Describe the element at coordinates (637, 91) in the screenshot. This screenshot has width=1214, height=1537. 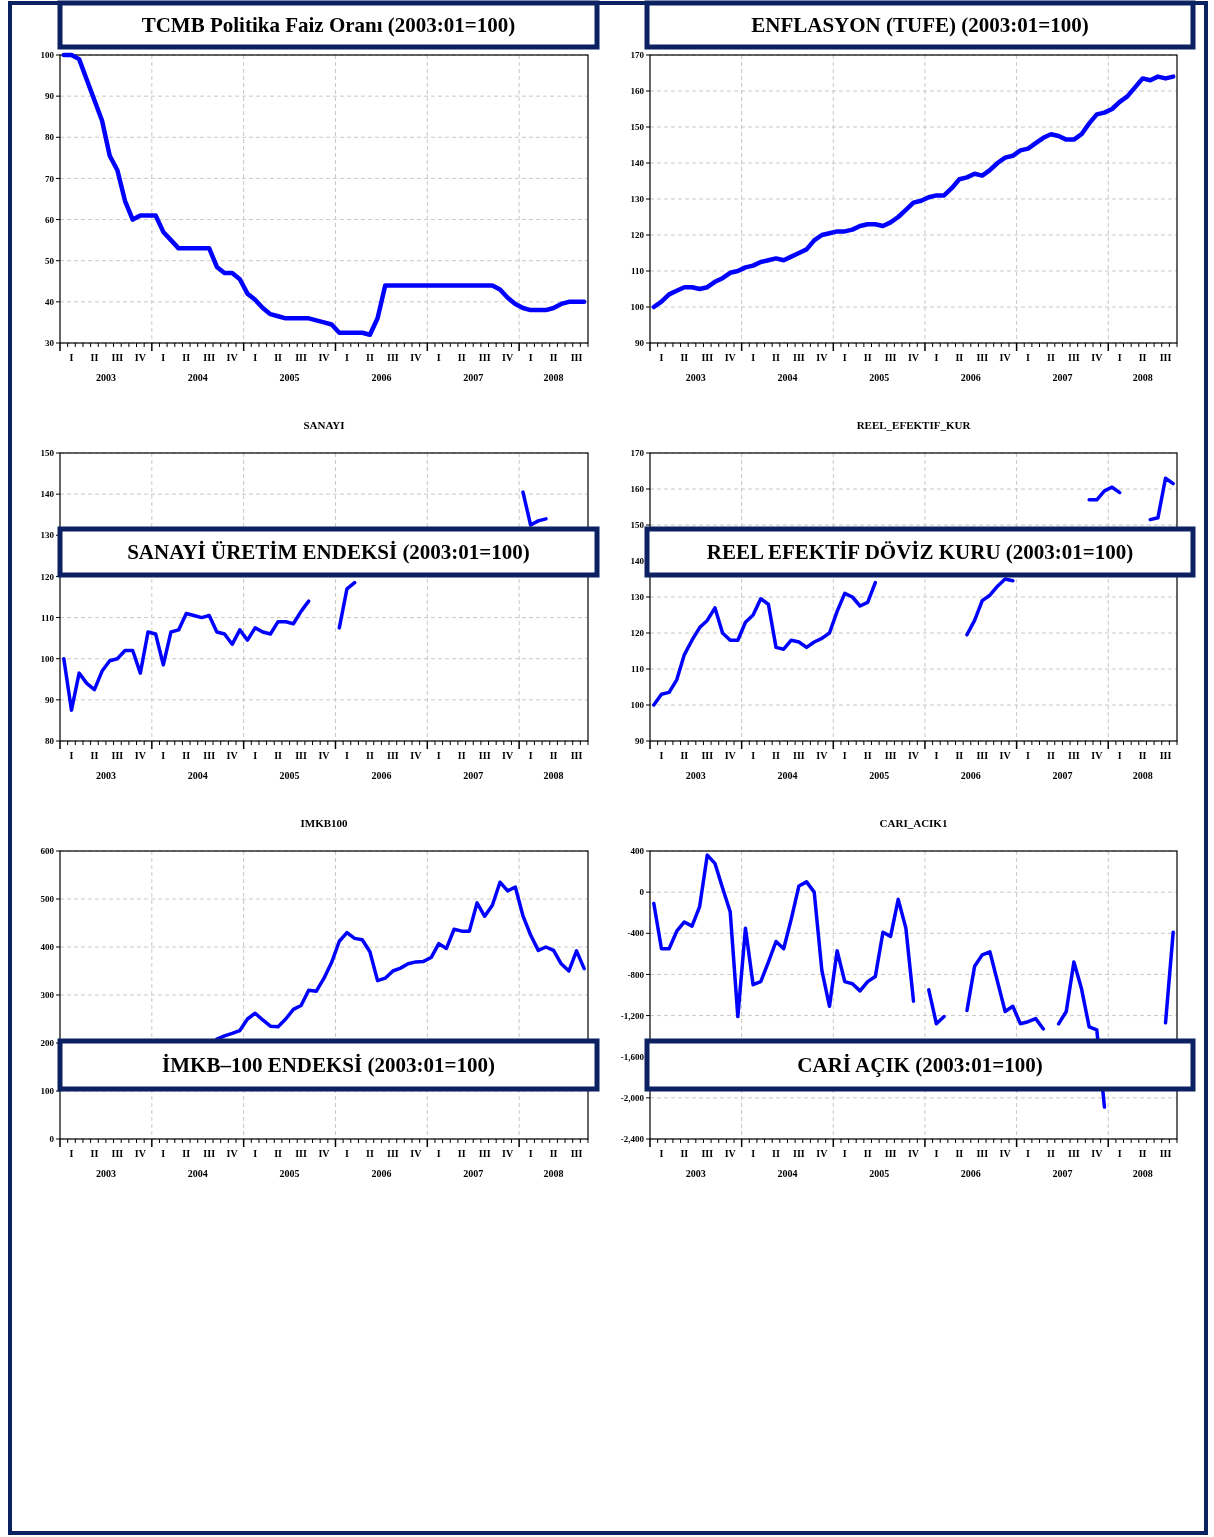
I see `y-tick-label: 160` at that location.